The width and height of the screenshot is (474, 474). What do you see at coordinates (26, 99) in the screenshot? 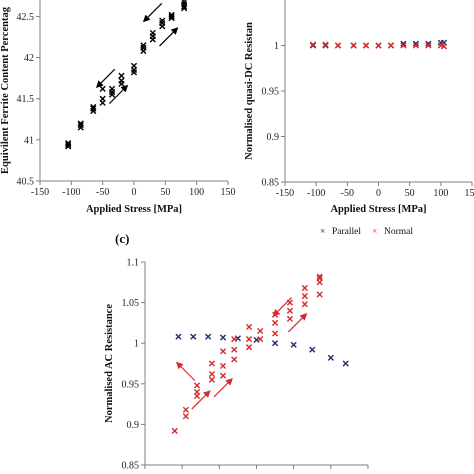
I see `y-tick-label: 41.5` at bounding box center [26, 99].